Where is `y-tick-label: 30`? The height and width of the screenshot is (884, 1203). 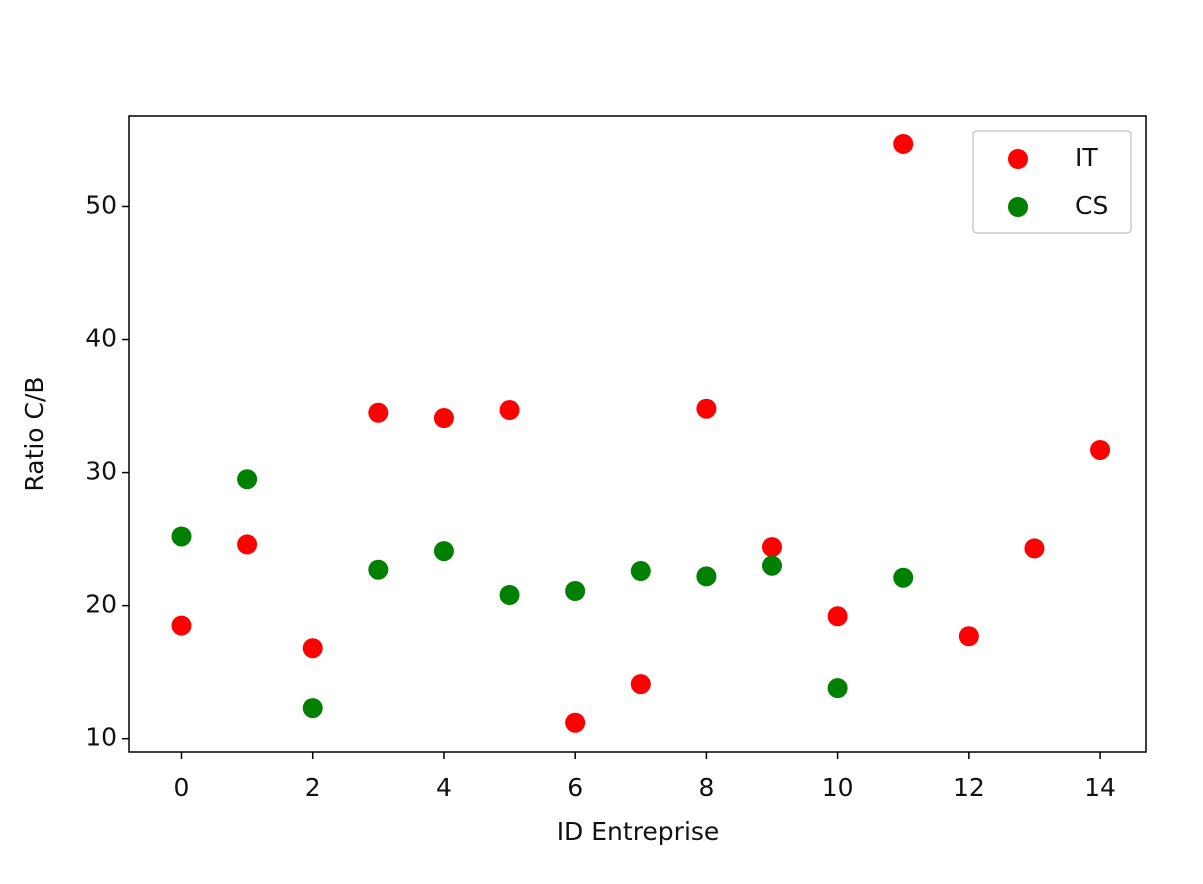 y-tick-label: 30 is located at coordinates (101, 471).